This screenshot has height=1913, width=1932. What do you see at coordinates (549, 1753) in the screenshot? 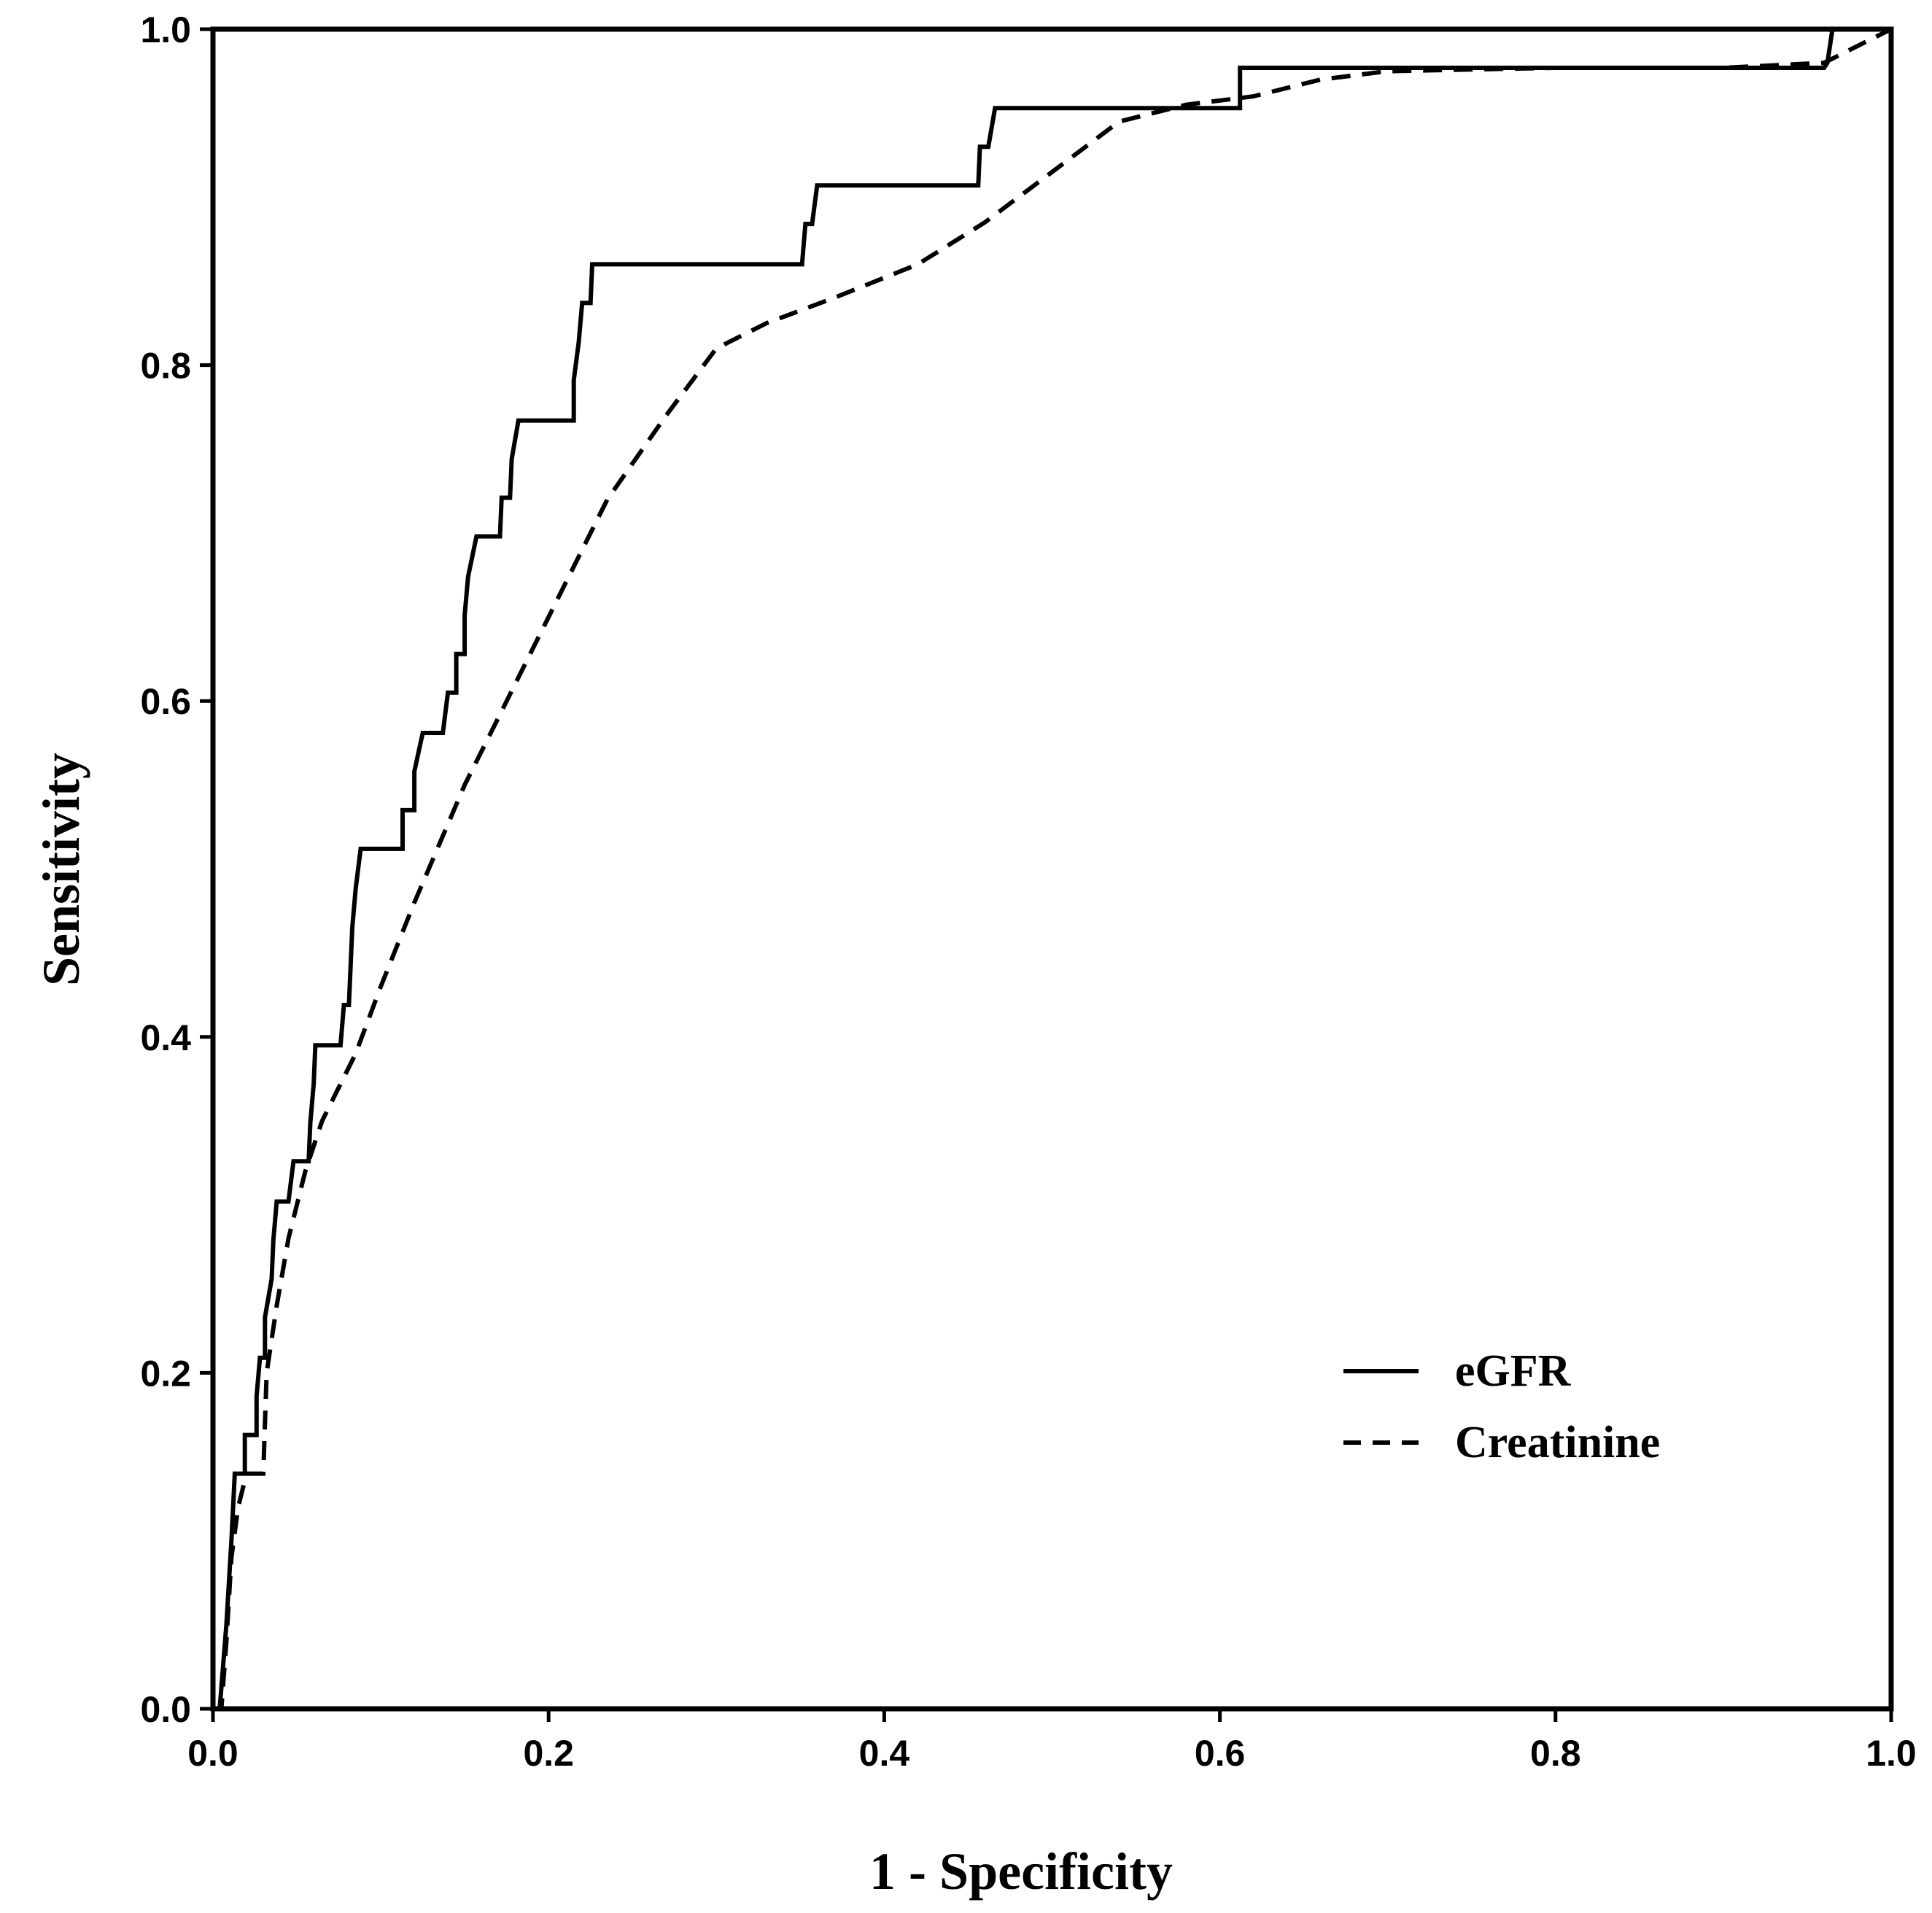
I see `x-tick-label: 0.2` at bounding box center [549, 1753].